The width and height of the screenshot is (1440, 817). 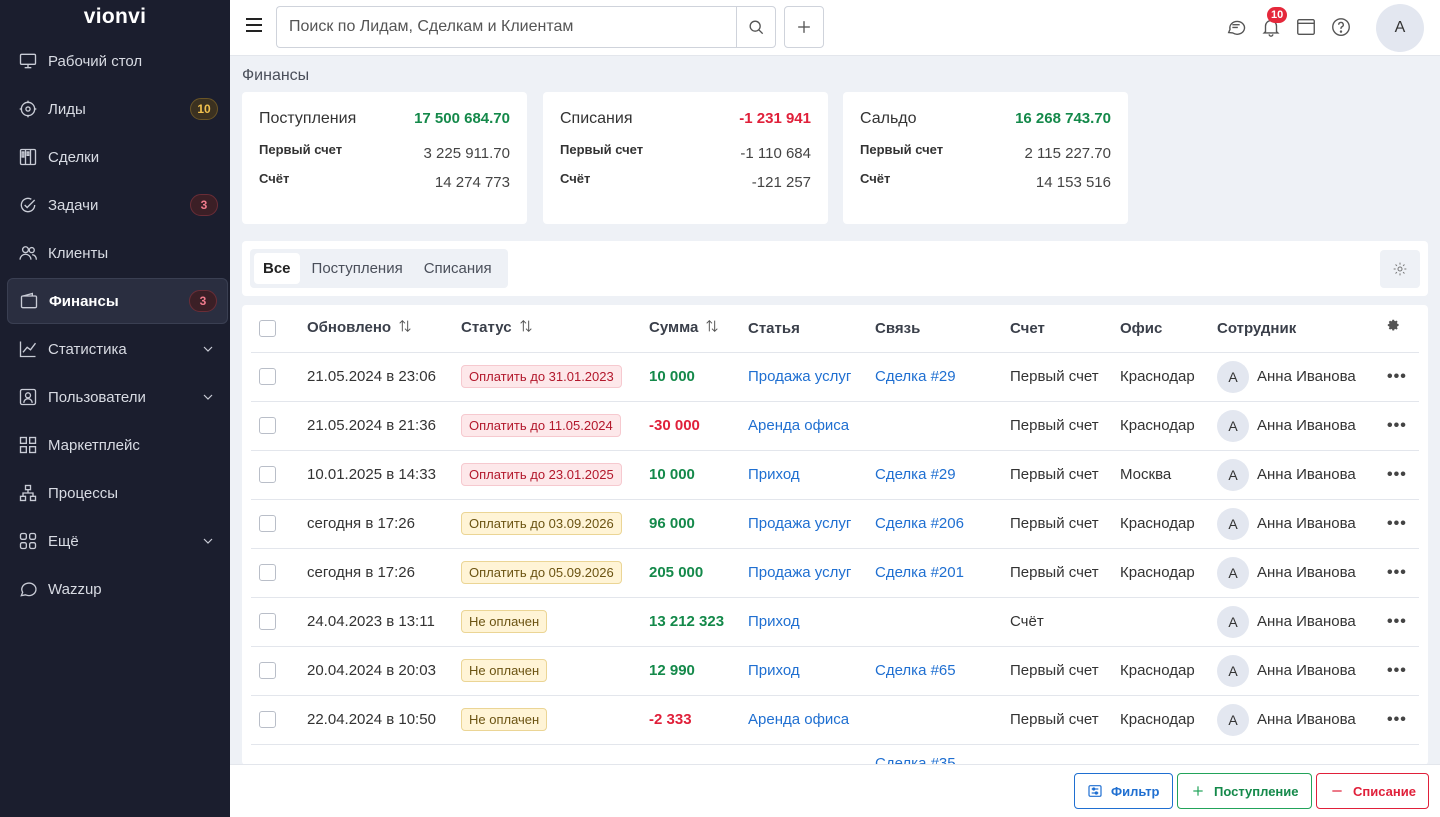 I want to click on sidebar-item-2: Сделки, so click(x=117, y=157).